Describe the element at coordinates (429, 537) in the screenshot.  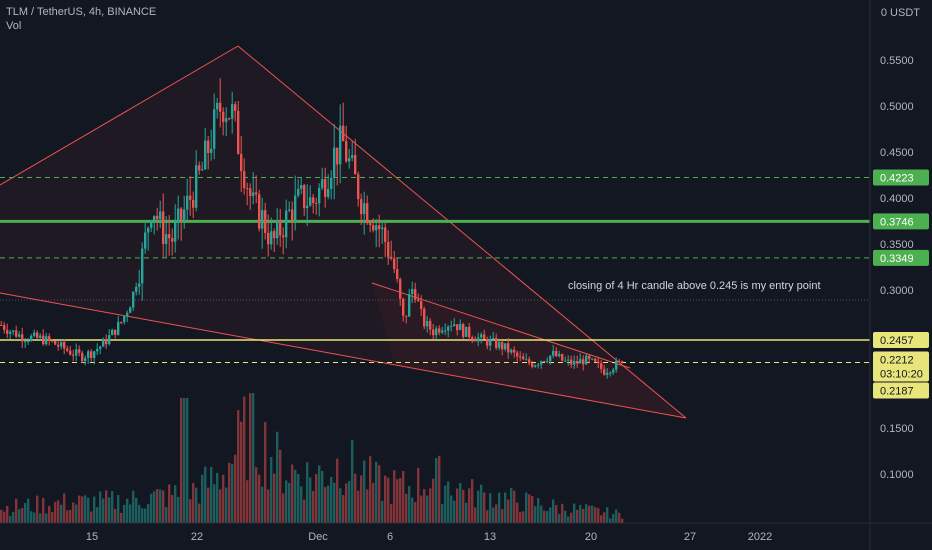
I see `time-axis: 15 22 Dec 6 13 20 27 2022` at that location.